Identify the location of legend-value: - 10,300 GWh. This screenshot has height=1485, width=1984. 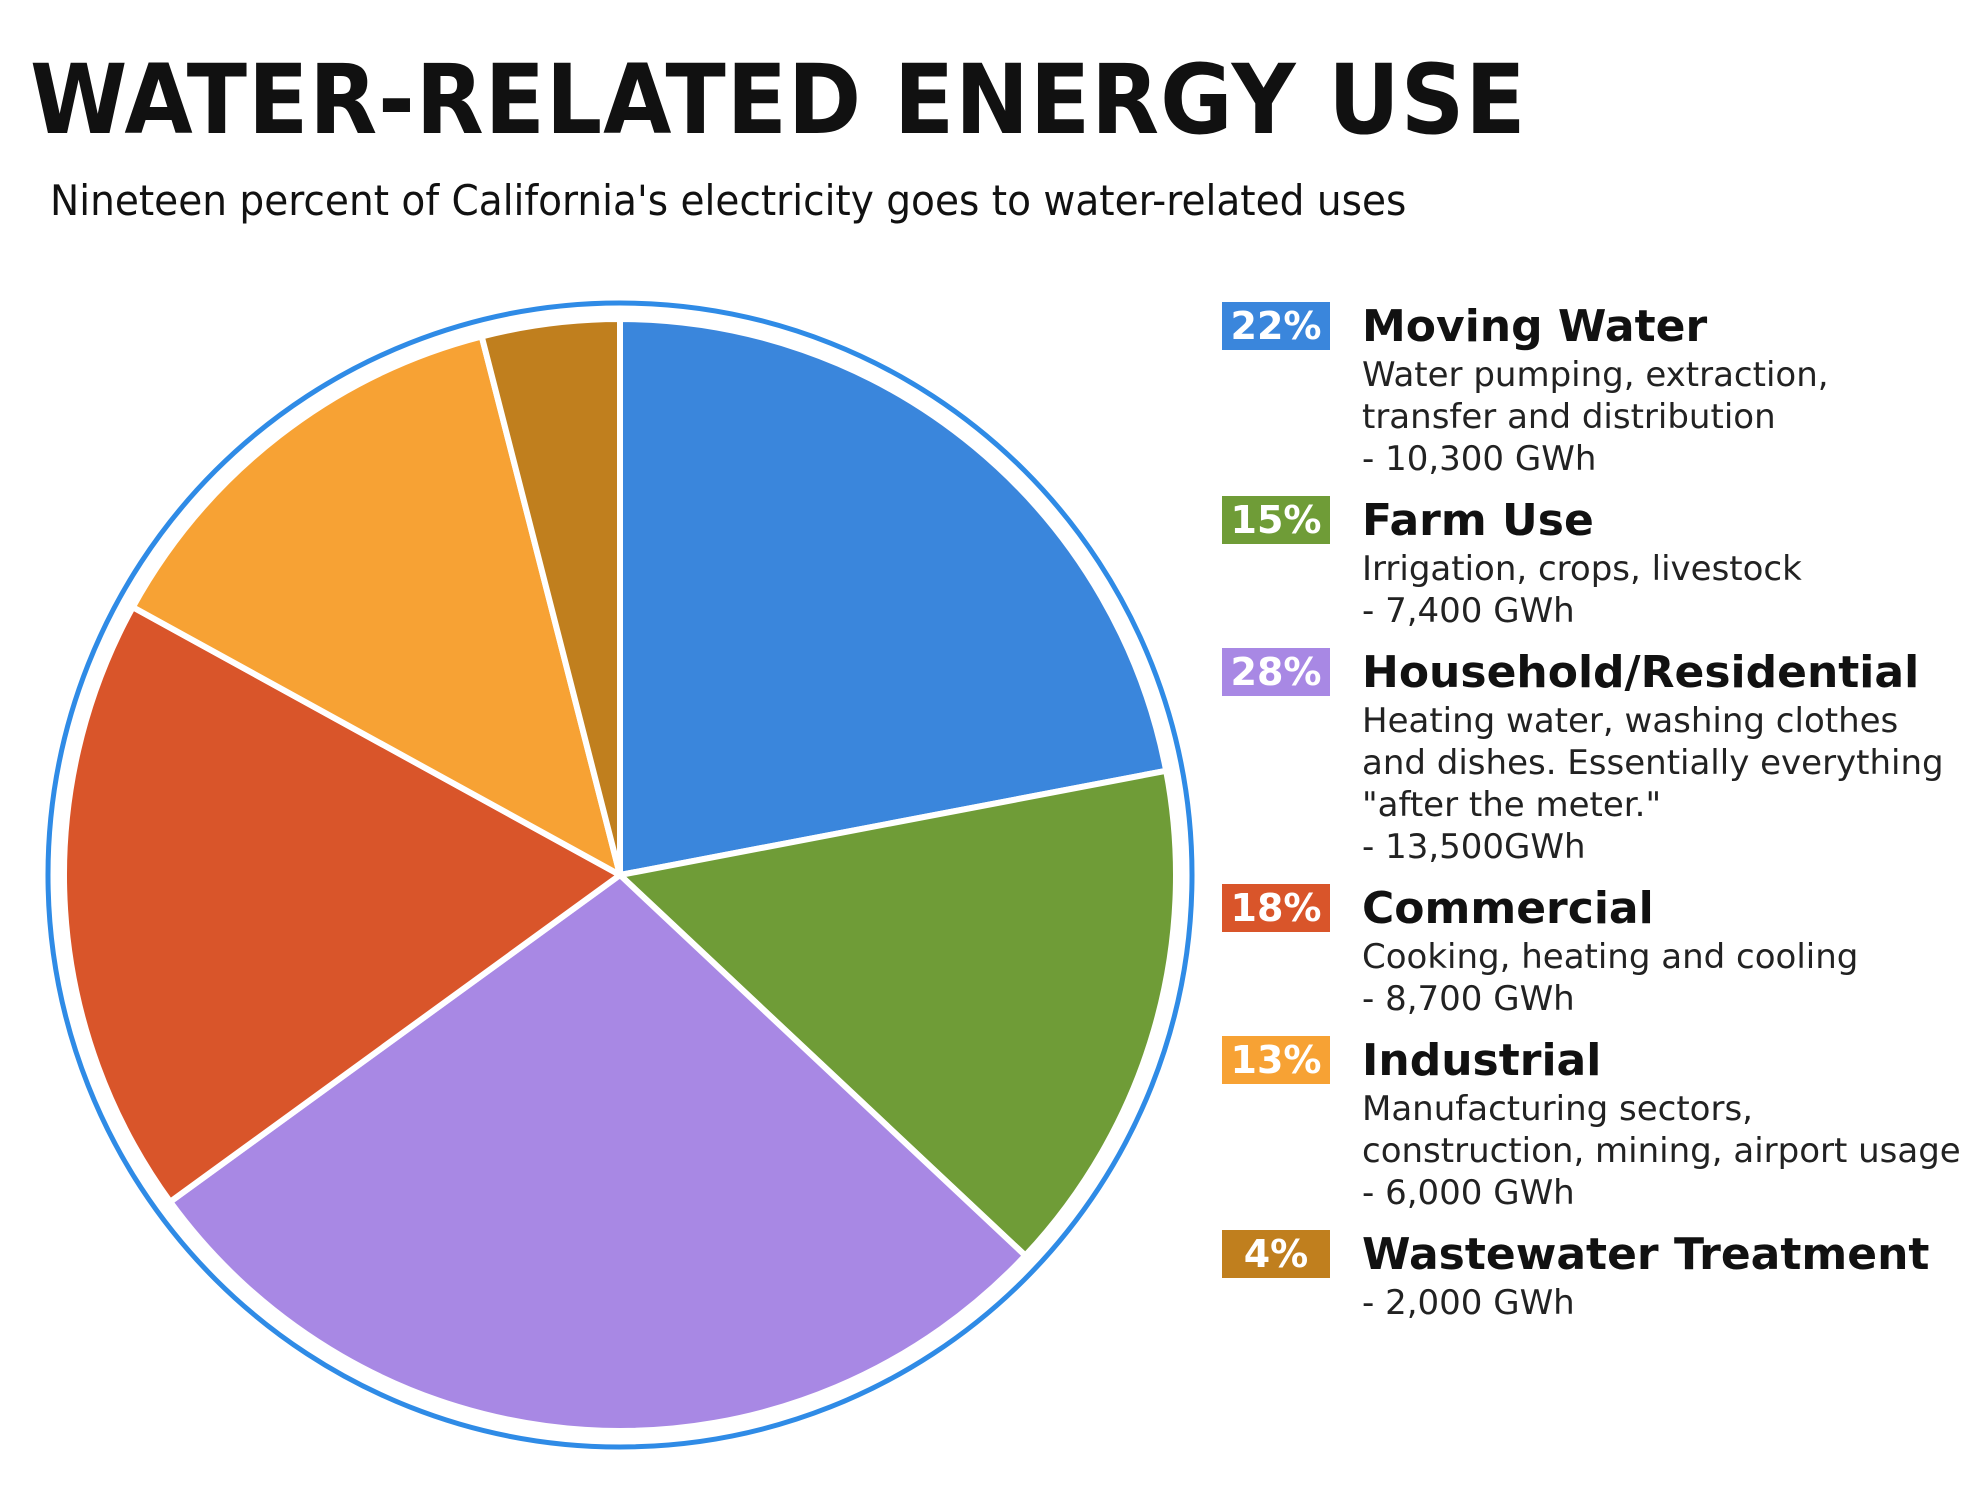
(1479, 459).